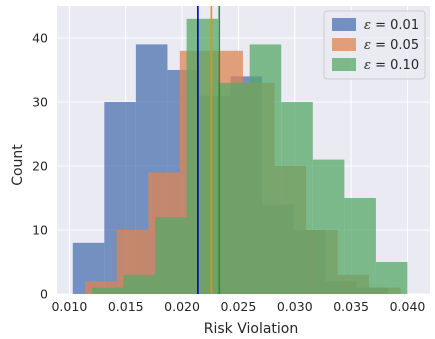  What do you see at coordinates (391, 45) in the screenshot?
I see `legend-entry: ε = 0.05` at bounding box center [391, 45].